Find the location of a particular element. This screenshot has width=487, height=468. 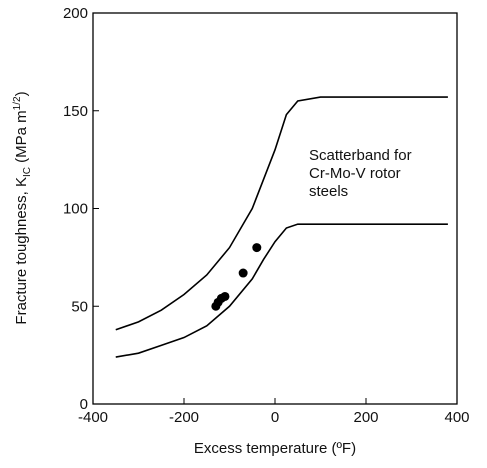

y-label-part: (MPa m is located at coordinates (21, 138).